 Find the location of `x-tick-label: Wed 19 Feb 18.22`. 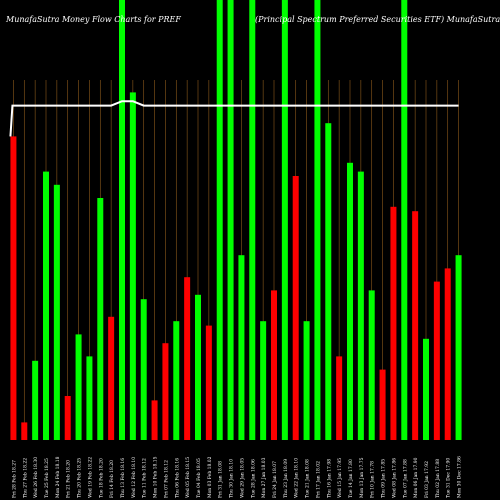

x-tick-label: Wed 19 Feb 18.22 is located at coordinates (90, 477).